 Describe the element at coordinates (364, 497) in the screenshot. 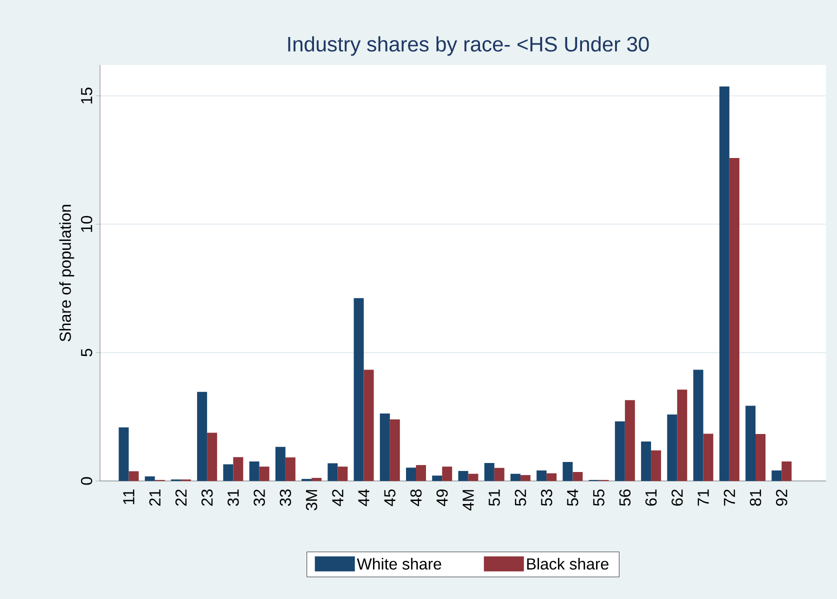

I see `x-tick-label: 44` at that location.